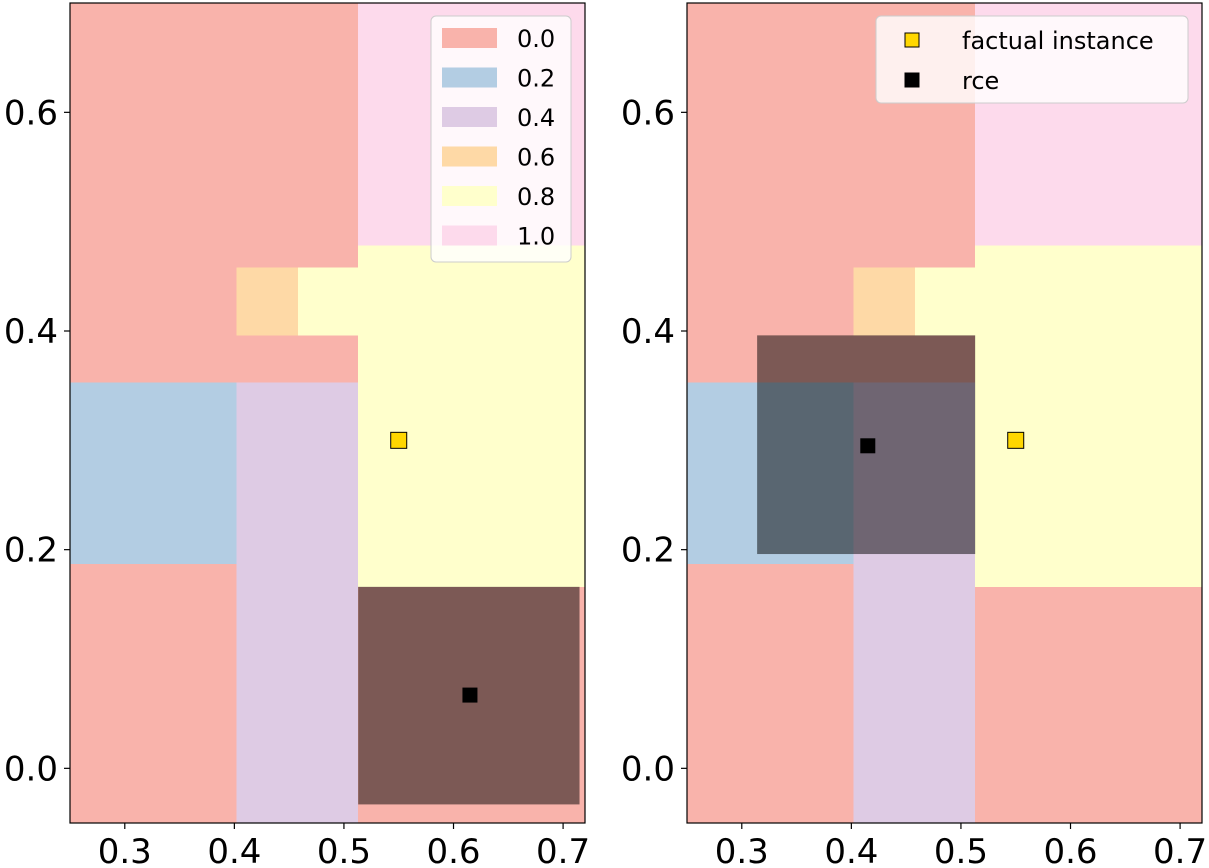 The width and height of the screenshot is (1209, 868). Describe the element at coordinates (536, 118) in the screenshot. I see `legend-label: 0.4` at that location.